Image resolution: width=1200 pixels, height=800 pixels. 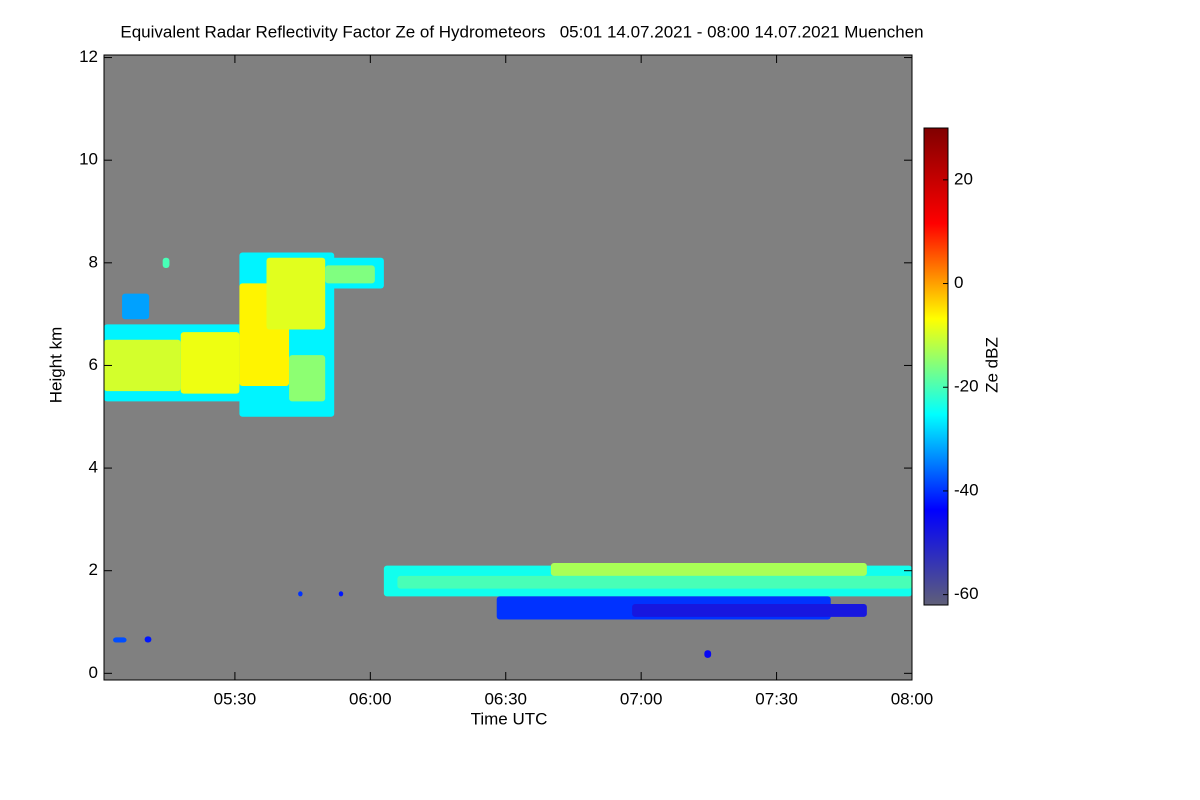 I want to click on x-tick-label: 05:30, so click(x=235, y=698).